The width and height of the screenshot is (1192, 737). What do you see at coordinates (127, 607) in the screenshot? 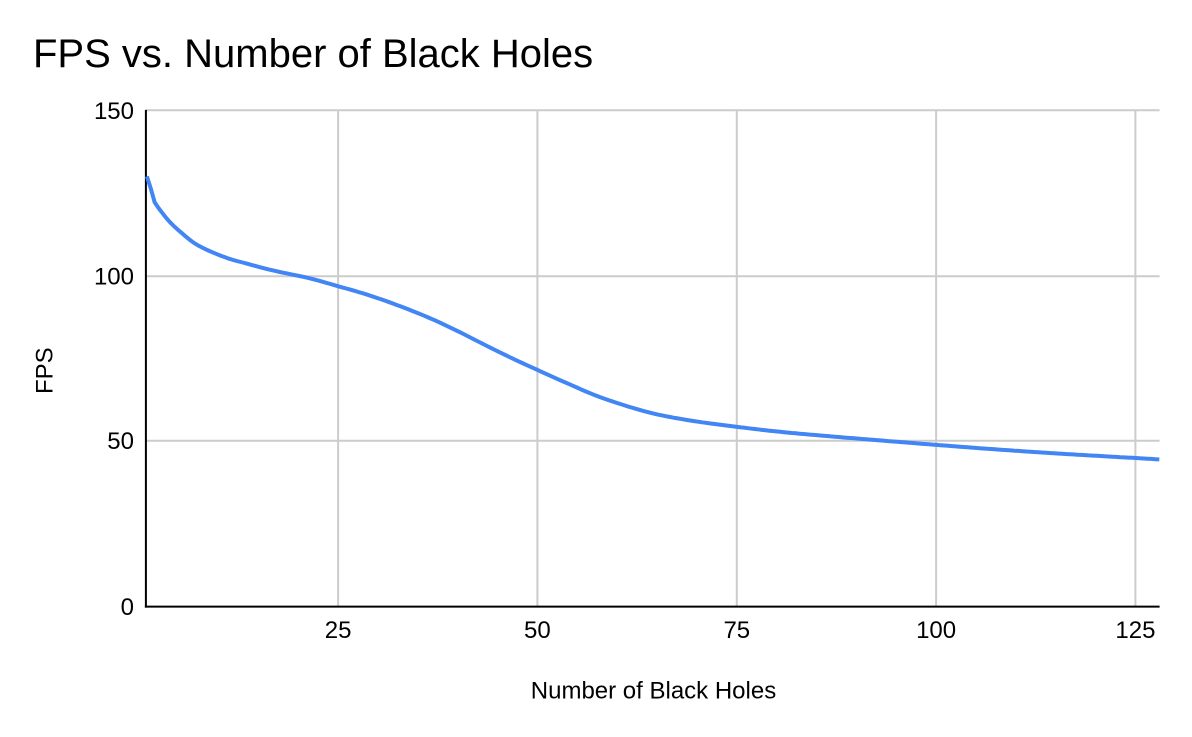
I see `svg-text: 0` at bounding box center [127, 607].